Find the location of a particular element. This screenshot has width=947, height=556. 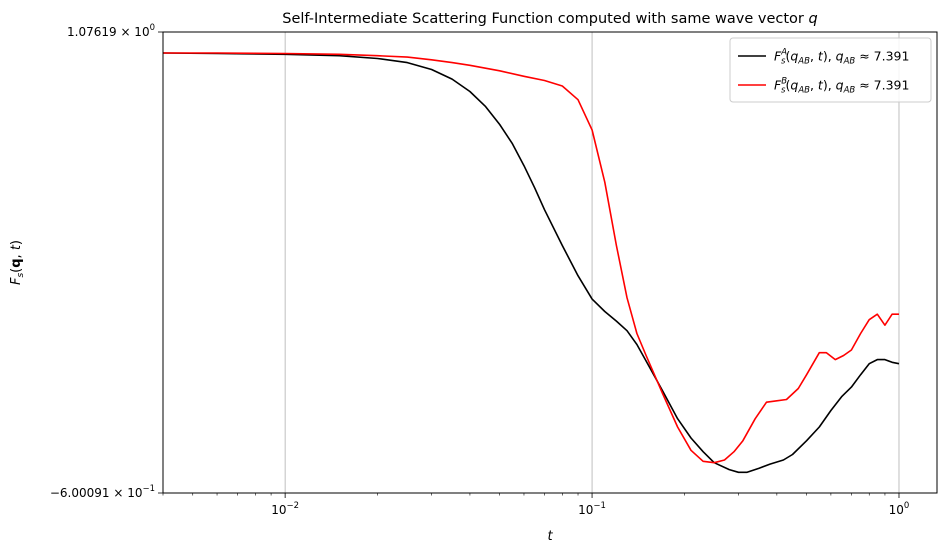

legend-box is located at coordinates (830, 70).